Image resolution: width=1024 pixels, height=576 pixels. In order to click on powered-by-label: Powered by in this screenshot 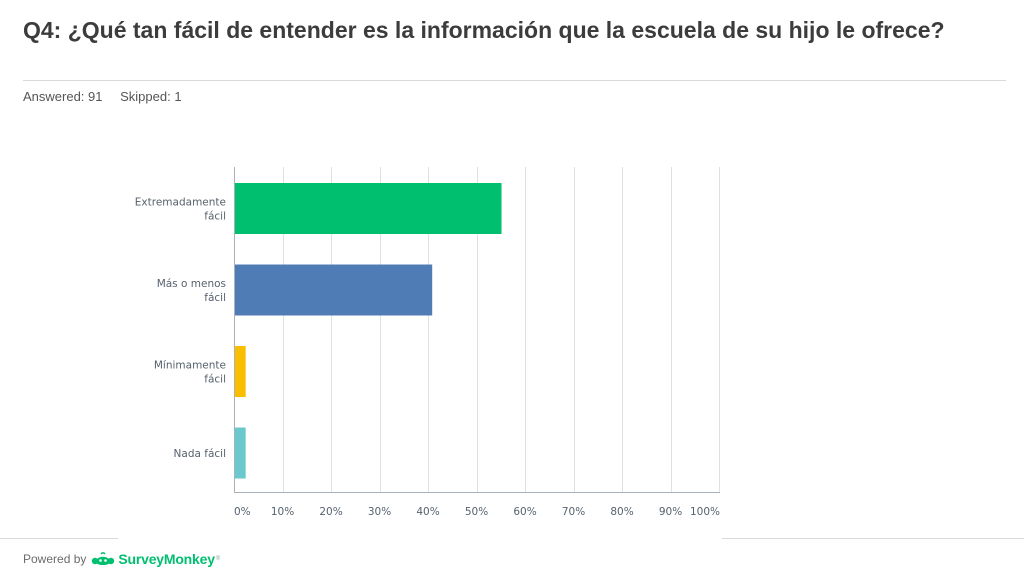, I will do `click(55, 559)`.